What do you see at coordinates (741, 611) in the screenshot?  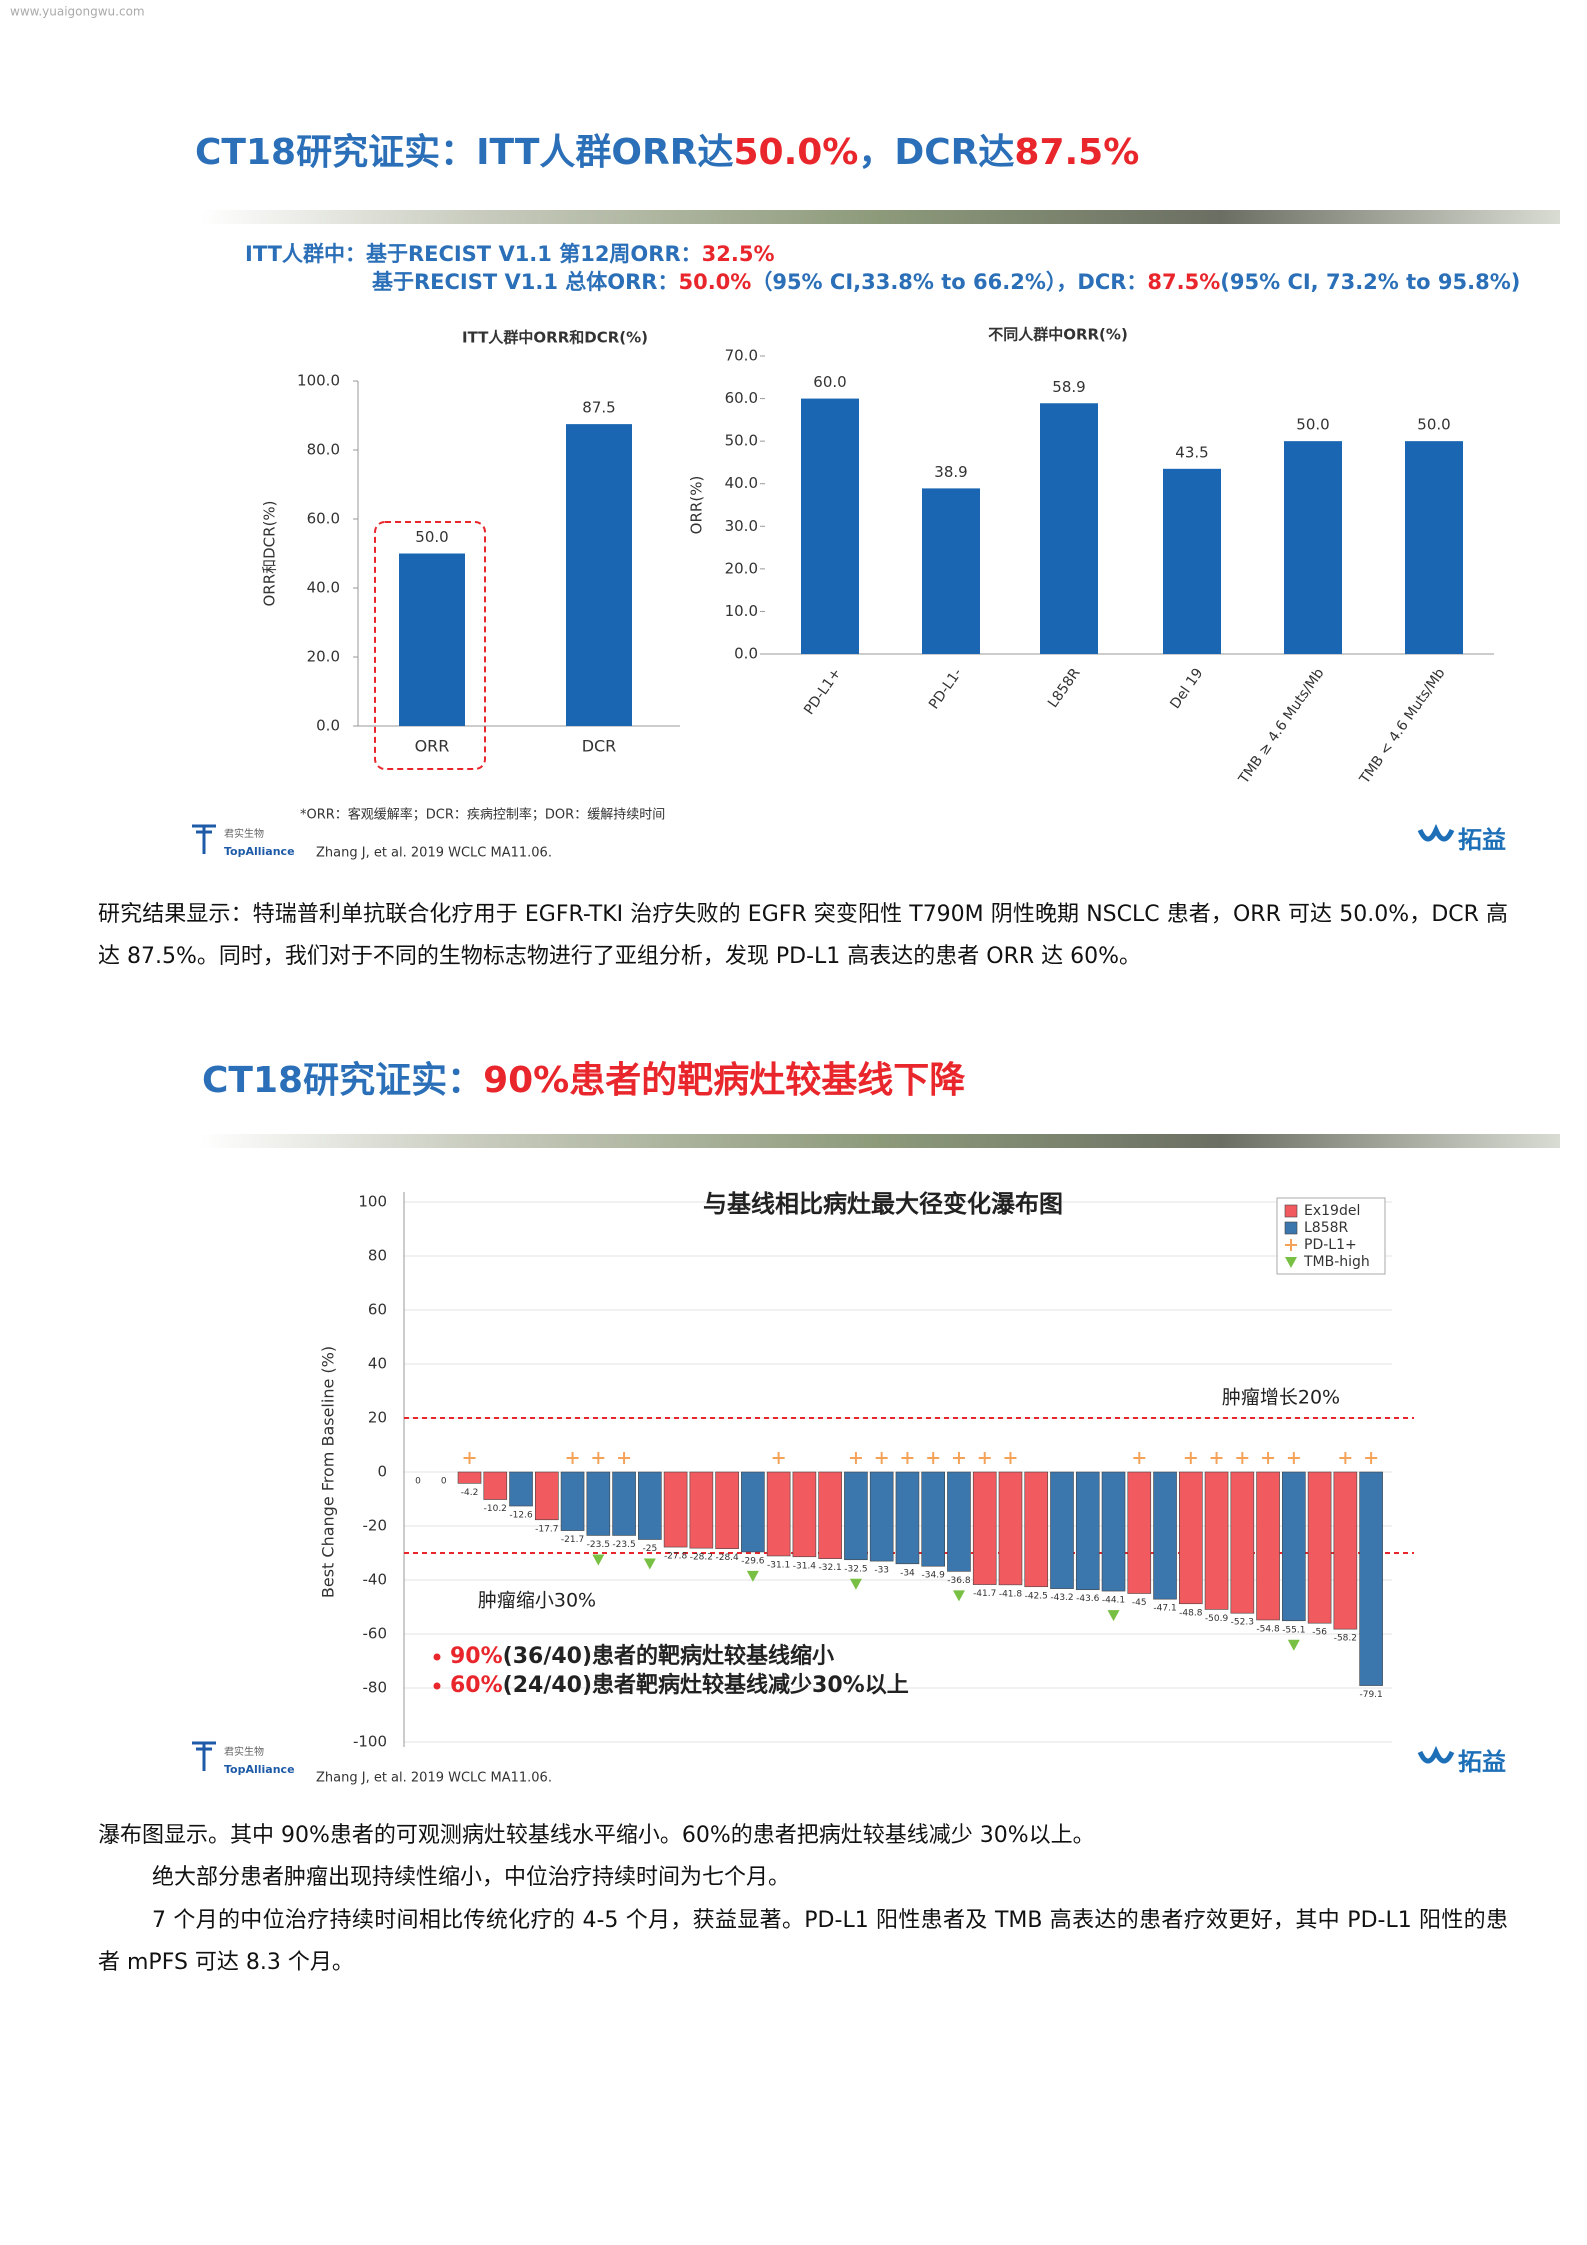 I see `y-tick-label: 10.0` at bounding box center [741, 611].